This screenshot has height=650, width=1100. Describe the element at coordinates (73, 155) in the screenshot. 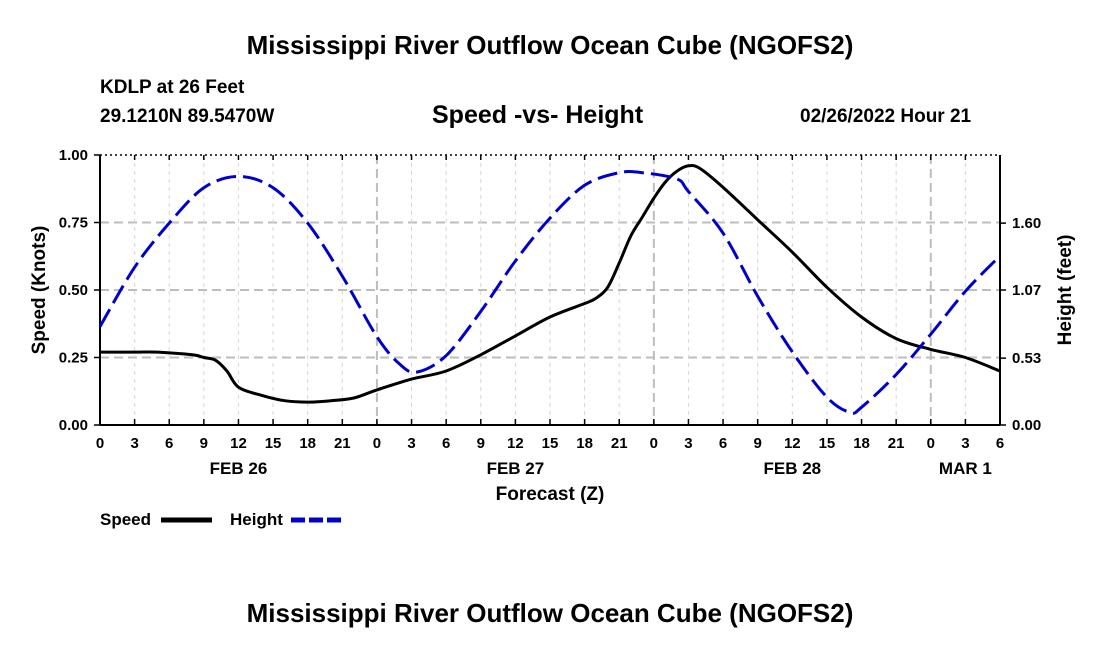

I see `y-tick-label: 1.00` at that location.